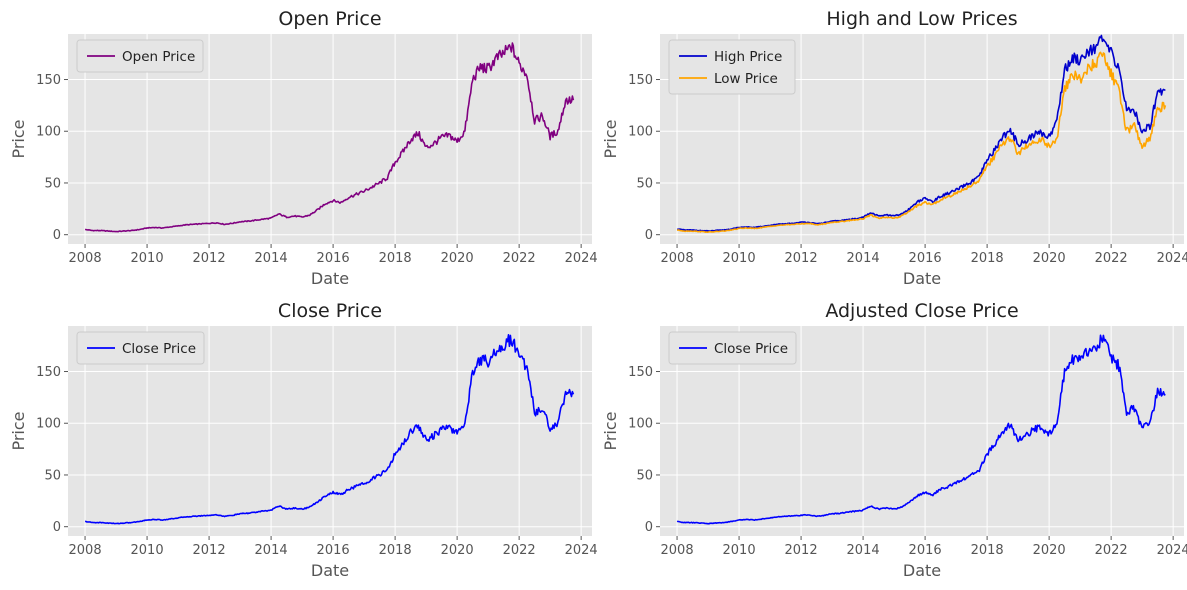  I want to click on series-line-high, so click(921, 133).